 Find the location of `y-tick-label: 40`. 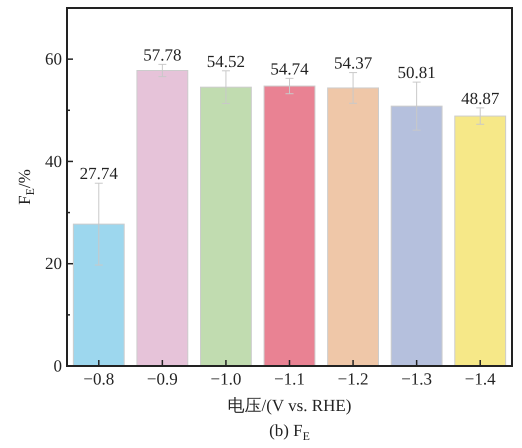

y-tick-label: 40 is located at coordinates (53, 161).